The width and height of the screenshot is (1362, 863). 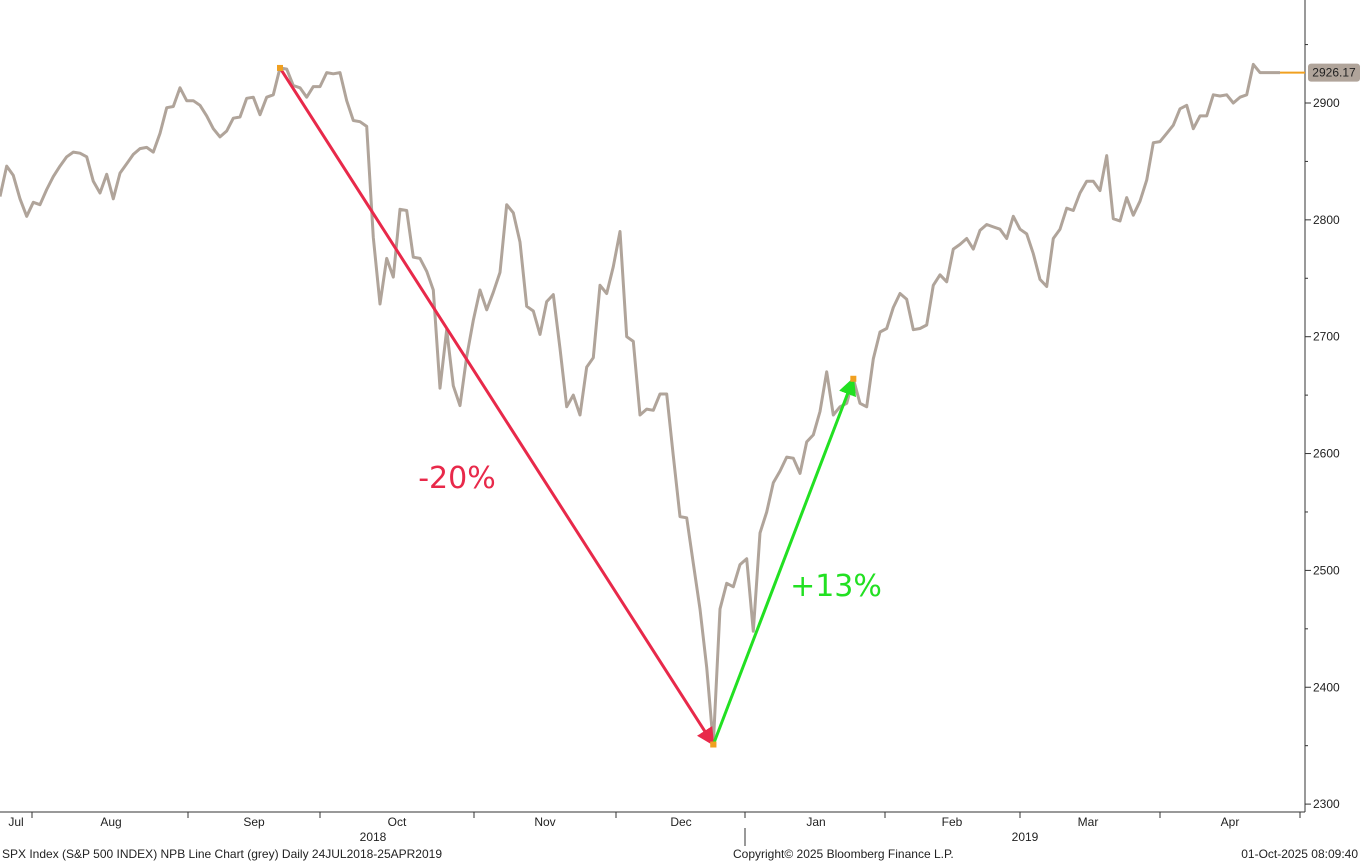 I want to click on annotation-label: +13%, so click(x=836, y=586).